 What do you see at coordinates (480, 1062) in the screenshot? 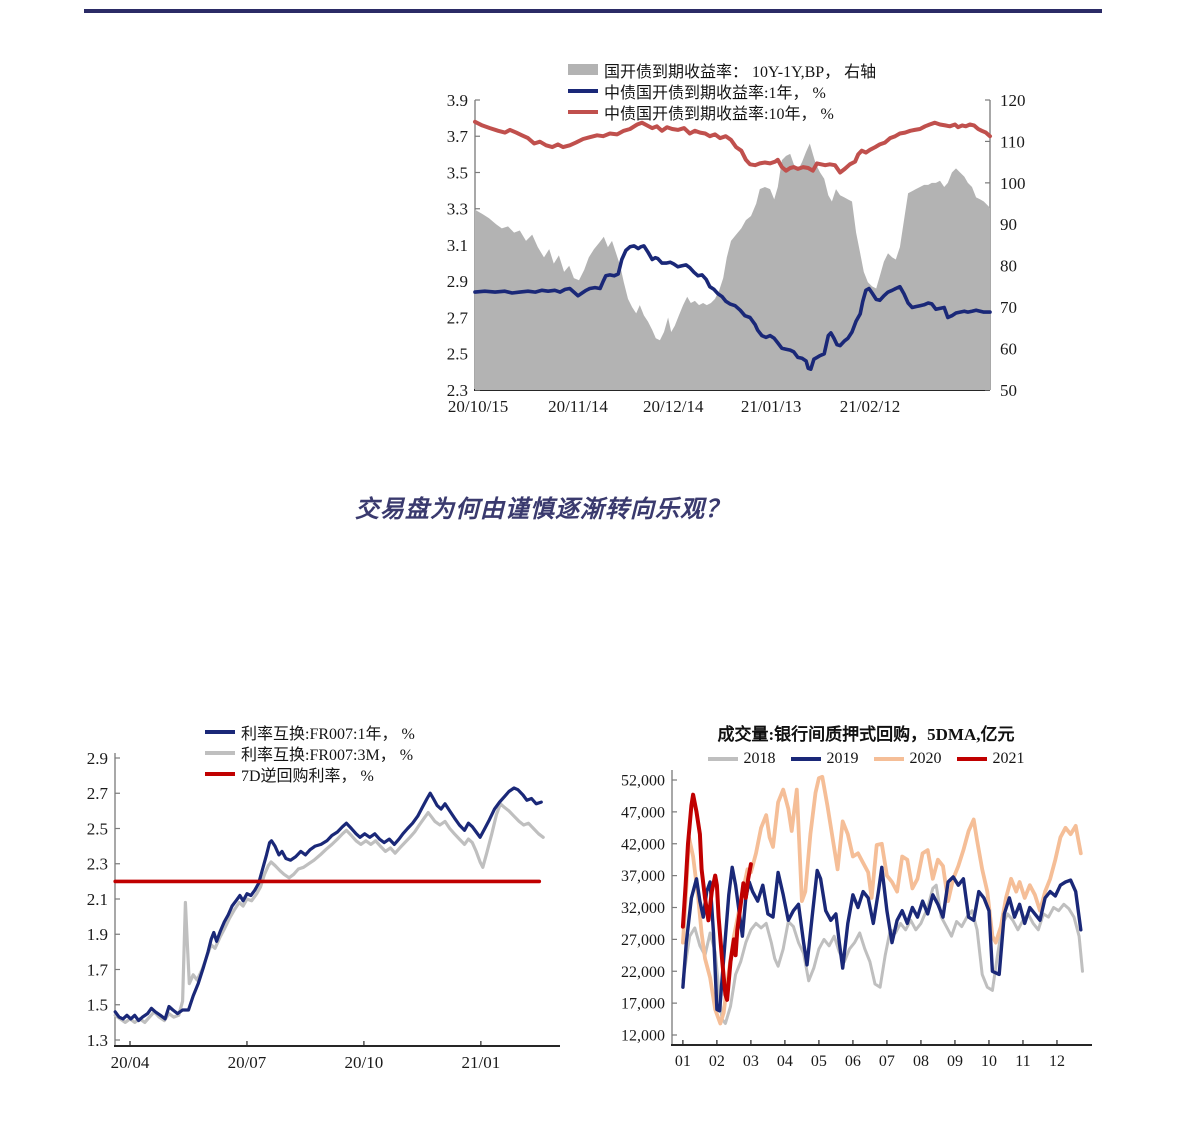
I see `svg-text: 21/01` at bounding box center [480, 1062].